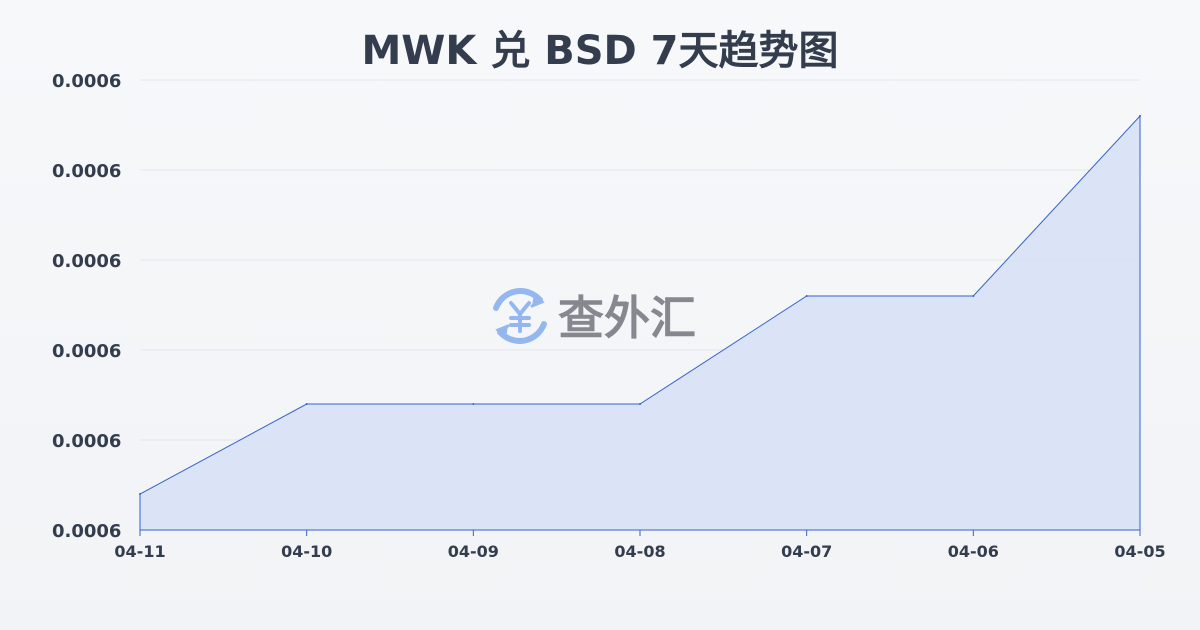 The image size is (1200, 630). What do you see at coordinates (473, 551) in the screenshot?
I see `x-tick-label: 04-09` at bounding box center [473, 551].